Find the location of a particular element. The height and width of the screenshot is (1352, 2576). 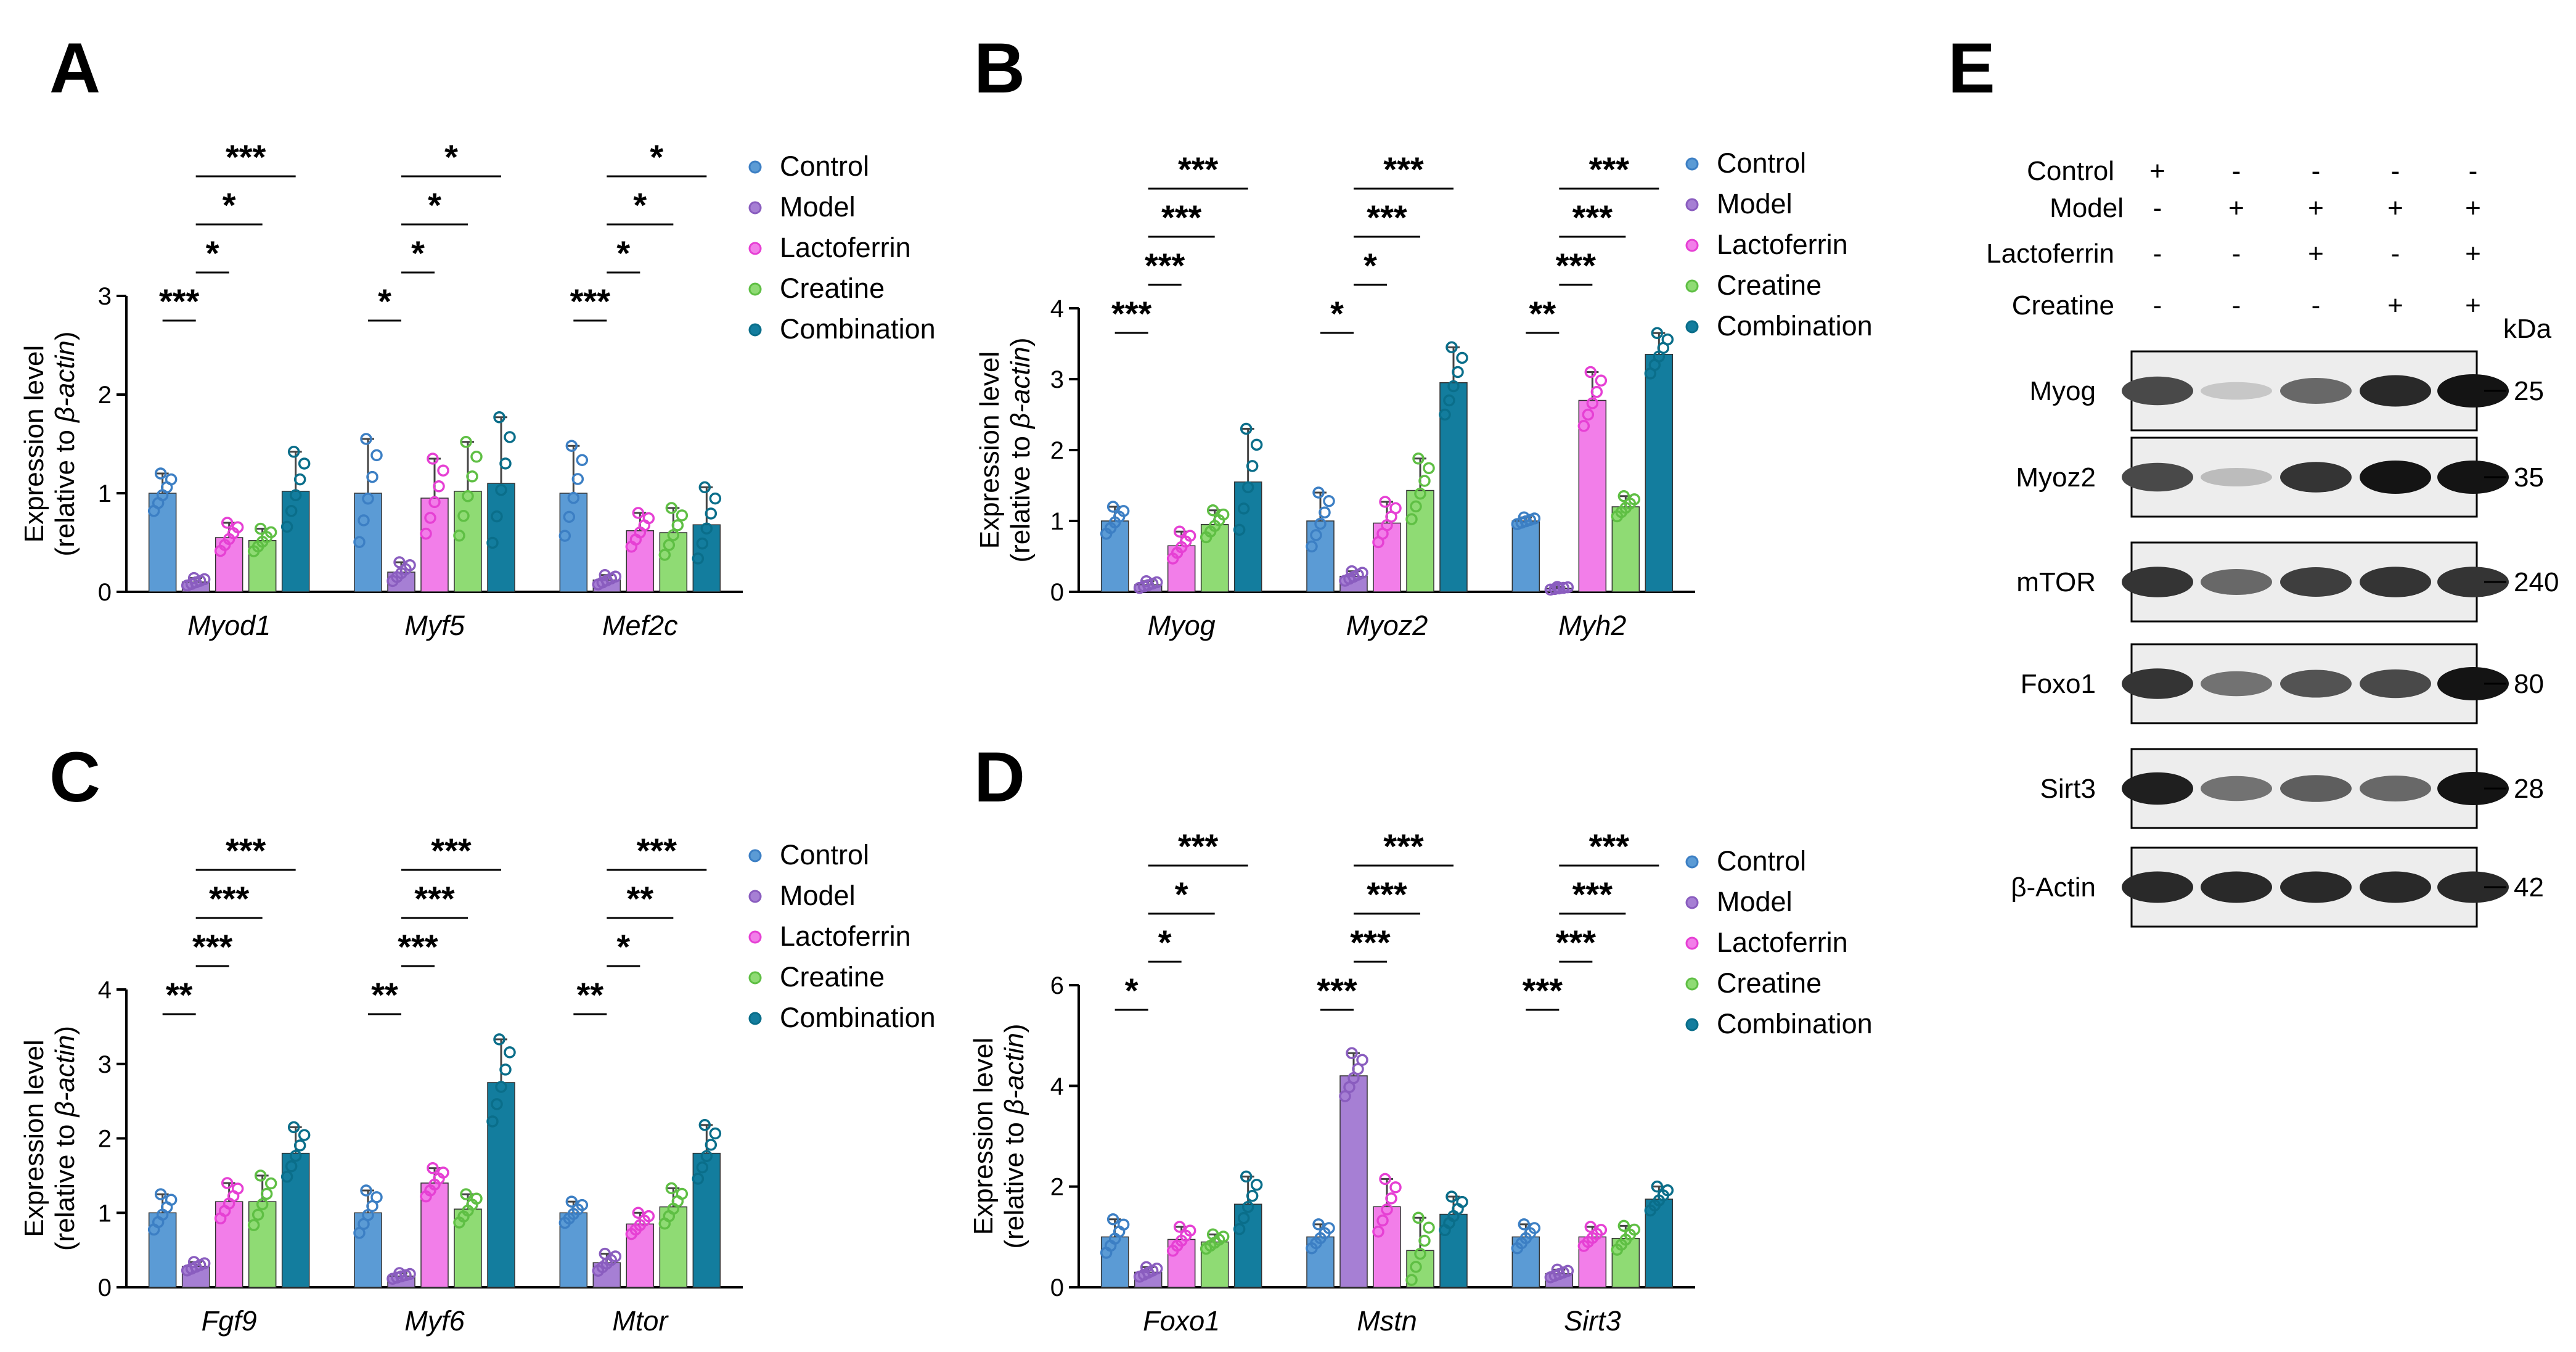

panel-label-E: E is located at coordinates (1971, 68).